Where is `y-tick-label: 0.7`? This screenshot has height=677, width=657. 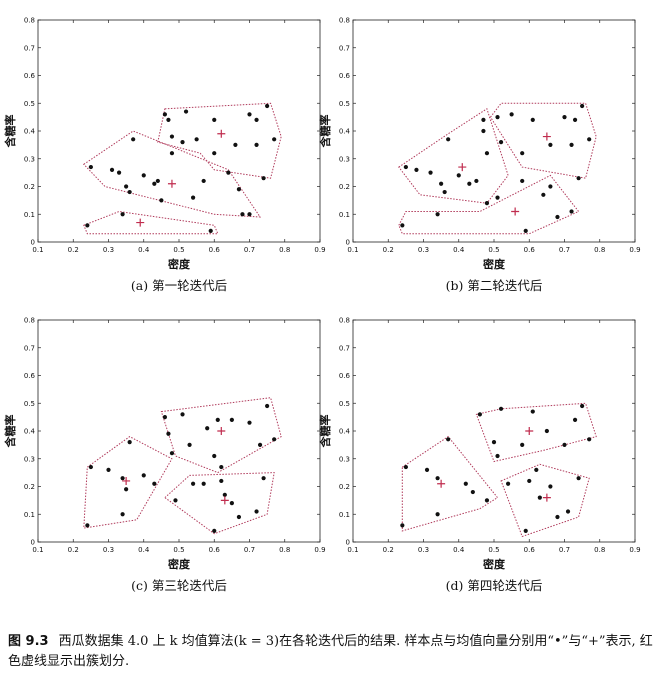 y-tick-label: 0.7 is located at coordinates (29, 348).